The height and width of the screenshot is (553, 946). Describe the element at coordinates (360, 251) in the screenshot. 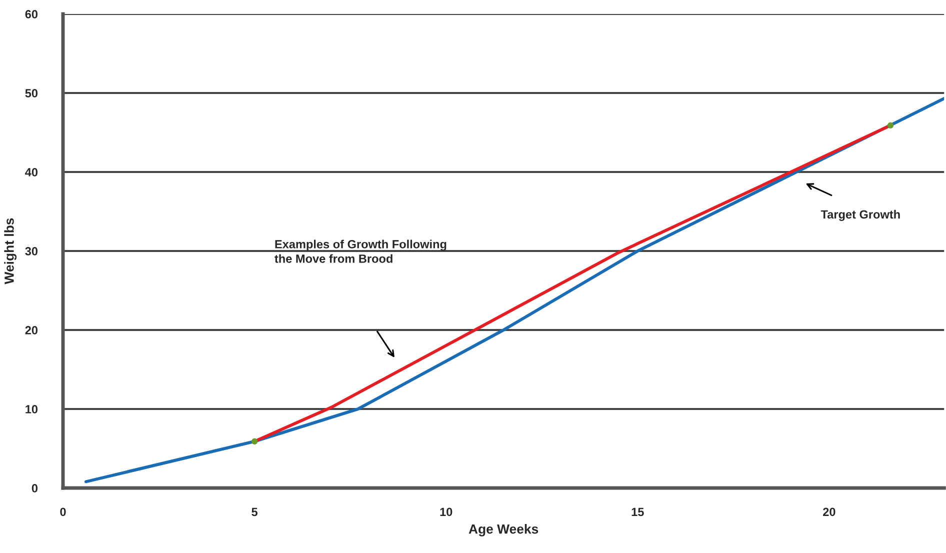

I see `annotation: Examples of Growth Following the Move from Brood` at that location.